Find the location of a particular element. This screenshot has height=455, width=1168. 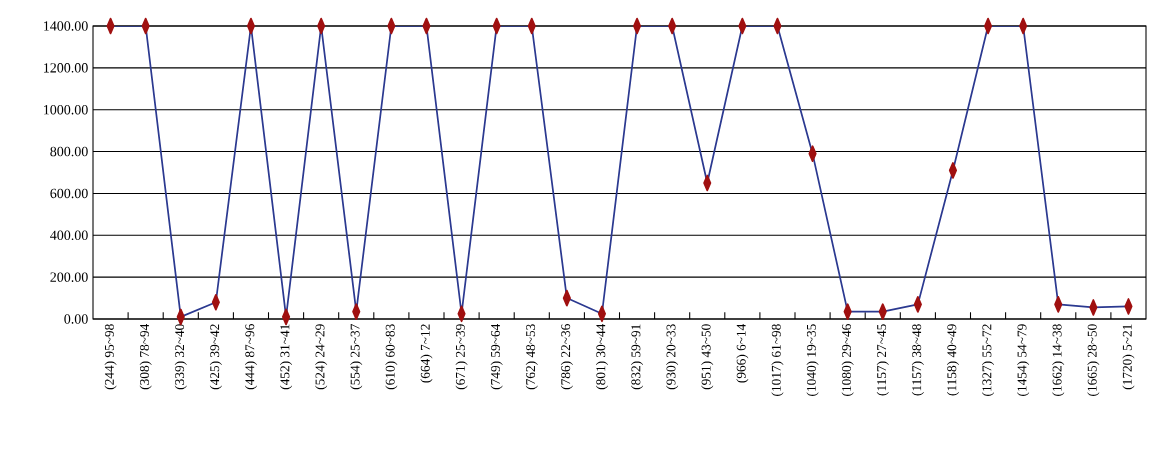

x-tick-label: (1327) 55~72 is located at coordinates (988, 360).